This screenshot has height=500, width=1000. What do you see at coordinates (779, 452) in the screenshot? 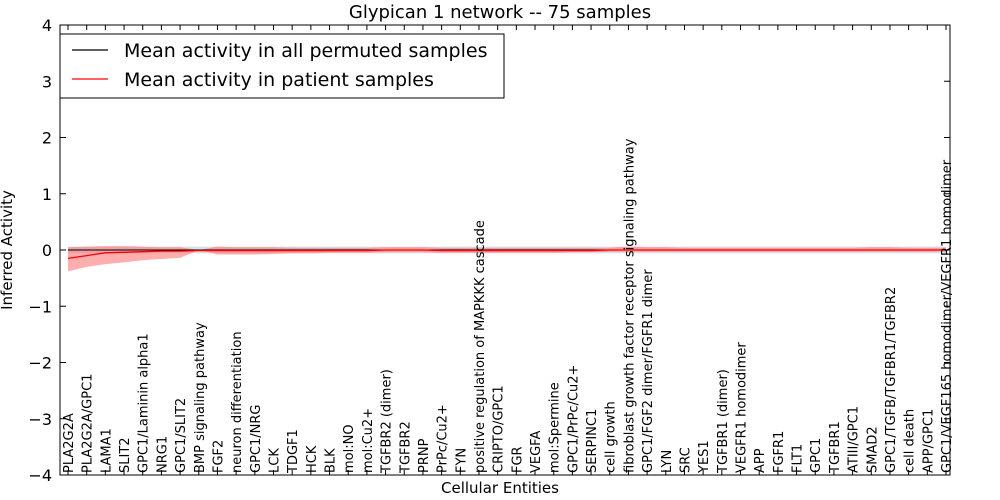
I see `x-tick-label: FGFR1` at bounding box center [779, 452].